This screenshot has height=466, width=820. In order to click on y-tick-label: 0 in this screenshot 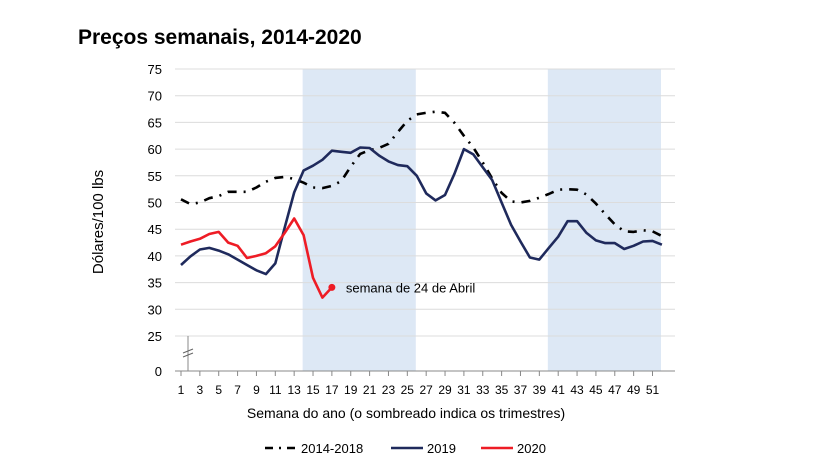, I will do `click(158, 371)`.